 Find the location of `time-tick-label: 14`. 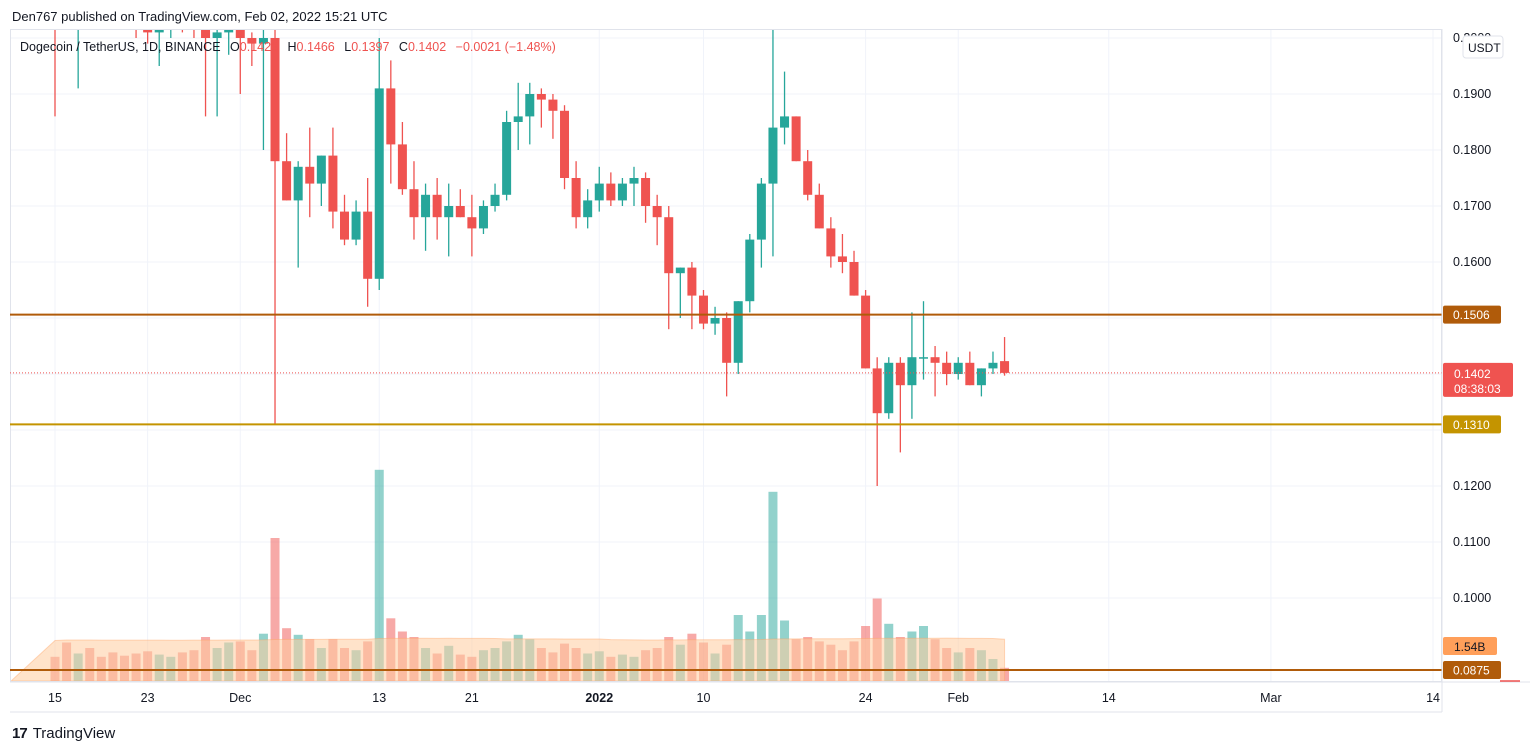

time-tick-label: 14 is located at coordinates (1433, 698).